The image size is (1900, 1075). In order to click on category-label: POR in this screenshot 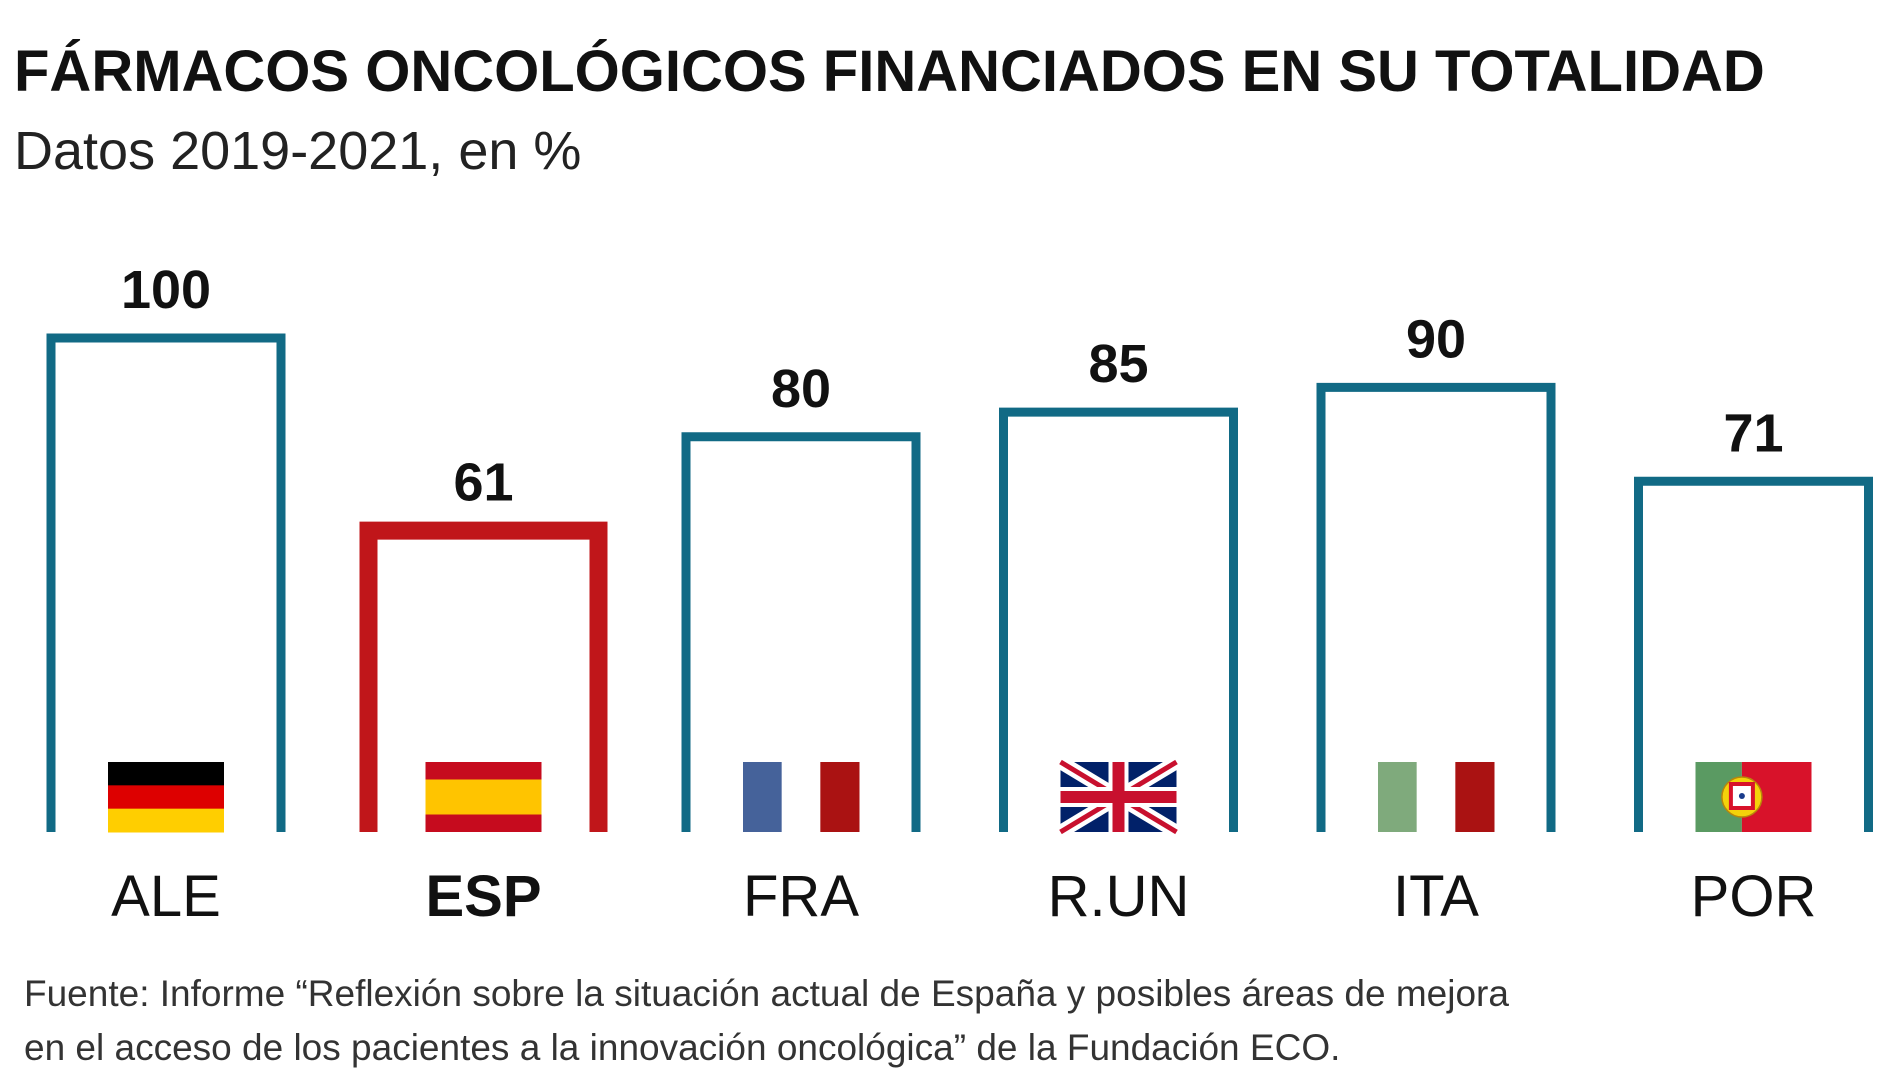, I will do `click(1754, 896)`.